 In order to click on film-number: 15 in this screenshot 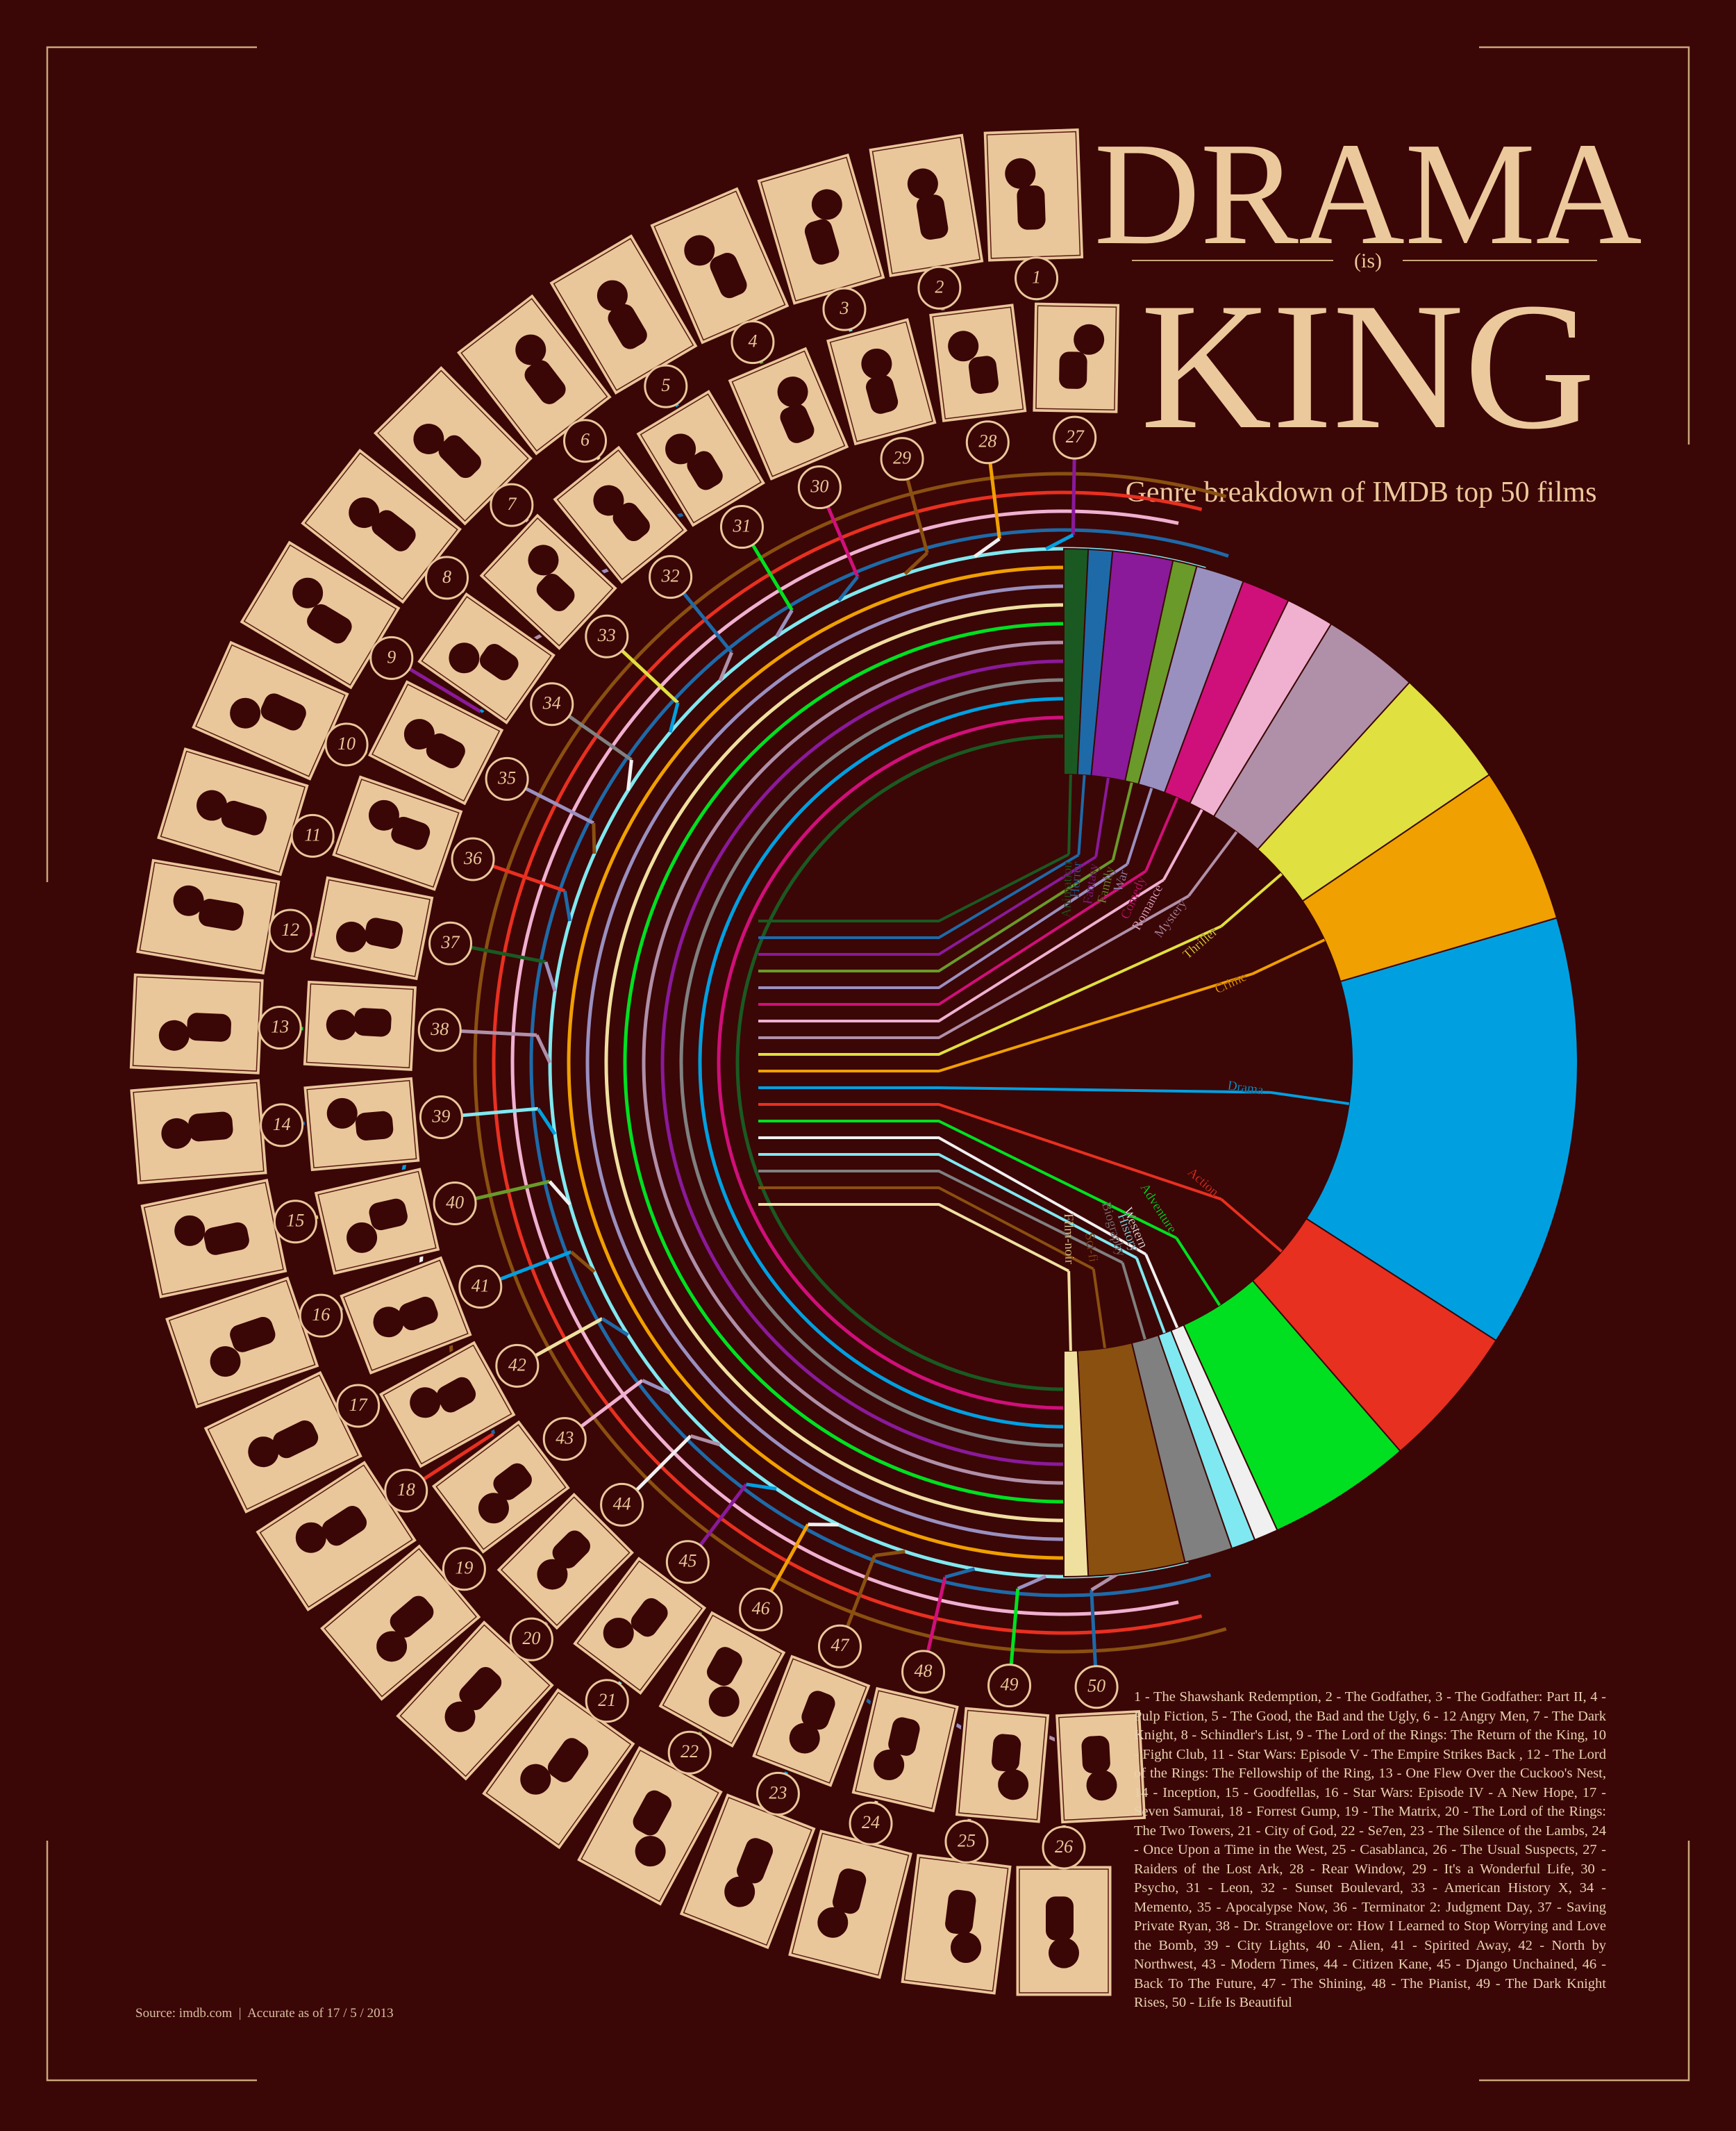, I will do `click(295, 1221)`.